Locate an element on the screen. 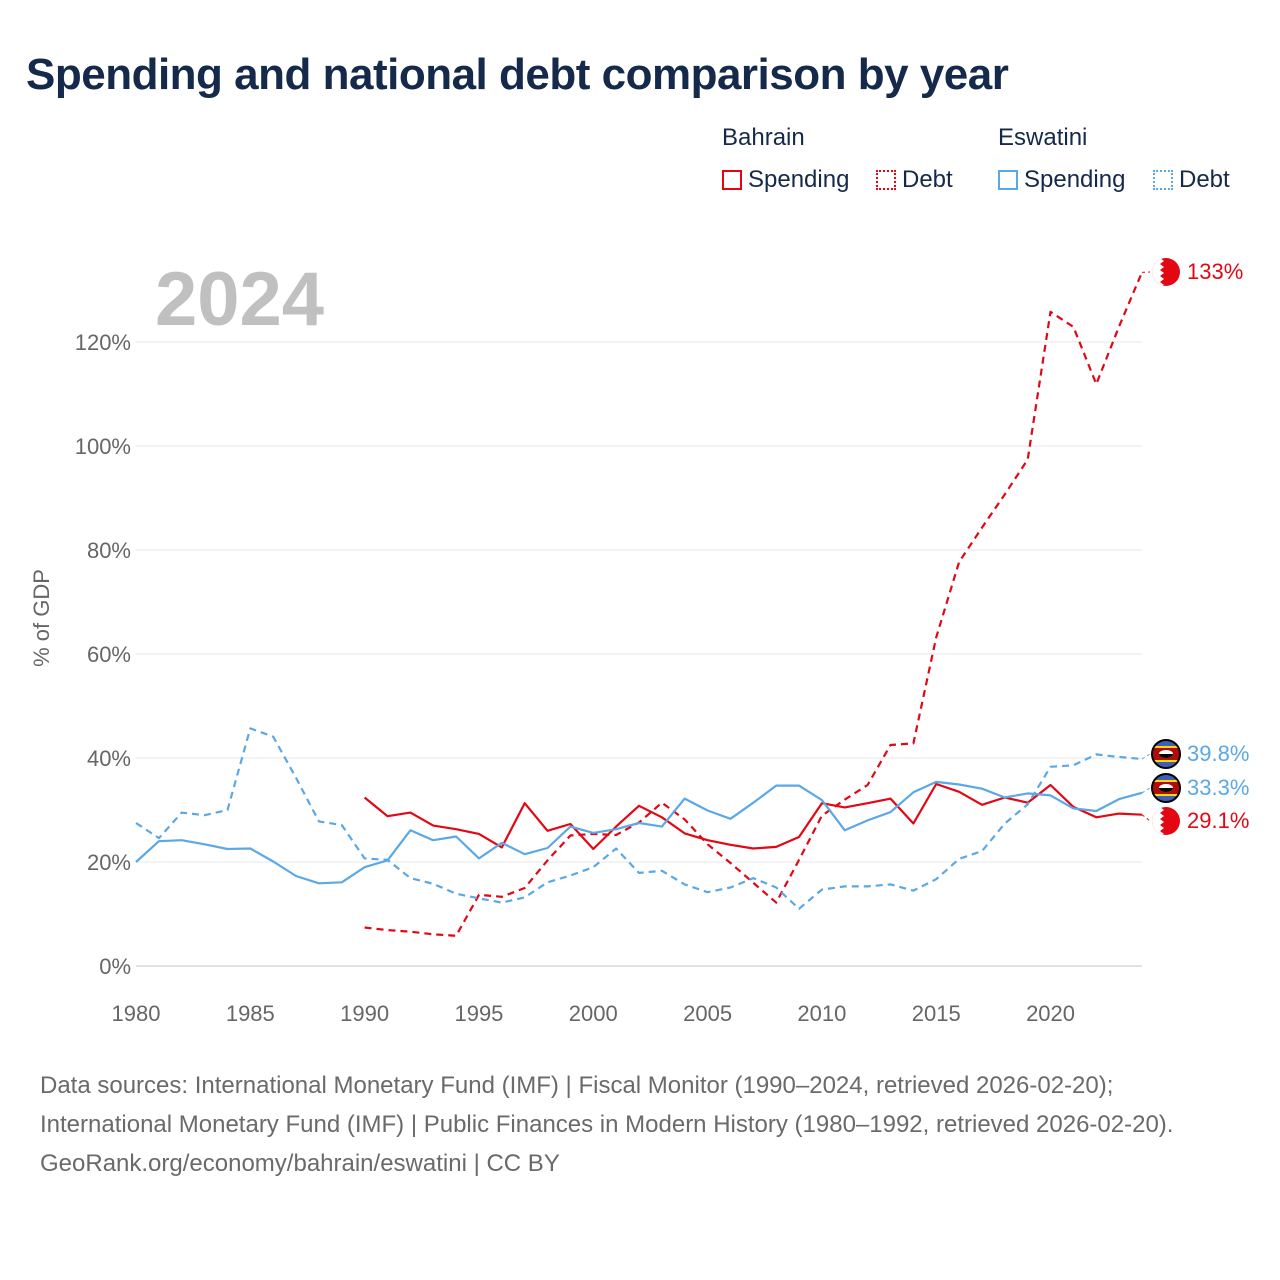  legend-group-eswatini: Eswatini is located at coordinates (1042, 138).